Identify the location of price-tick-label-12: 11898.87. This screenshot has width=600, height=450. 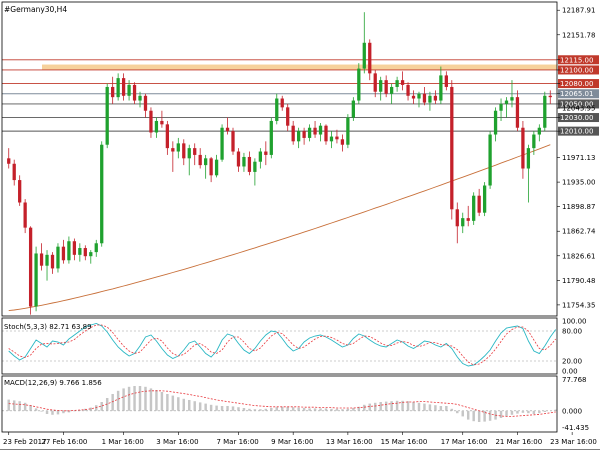
(578, 207).